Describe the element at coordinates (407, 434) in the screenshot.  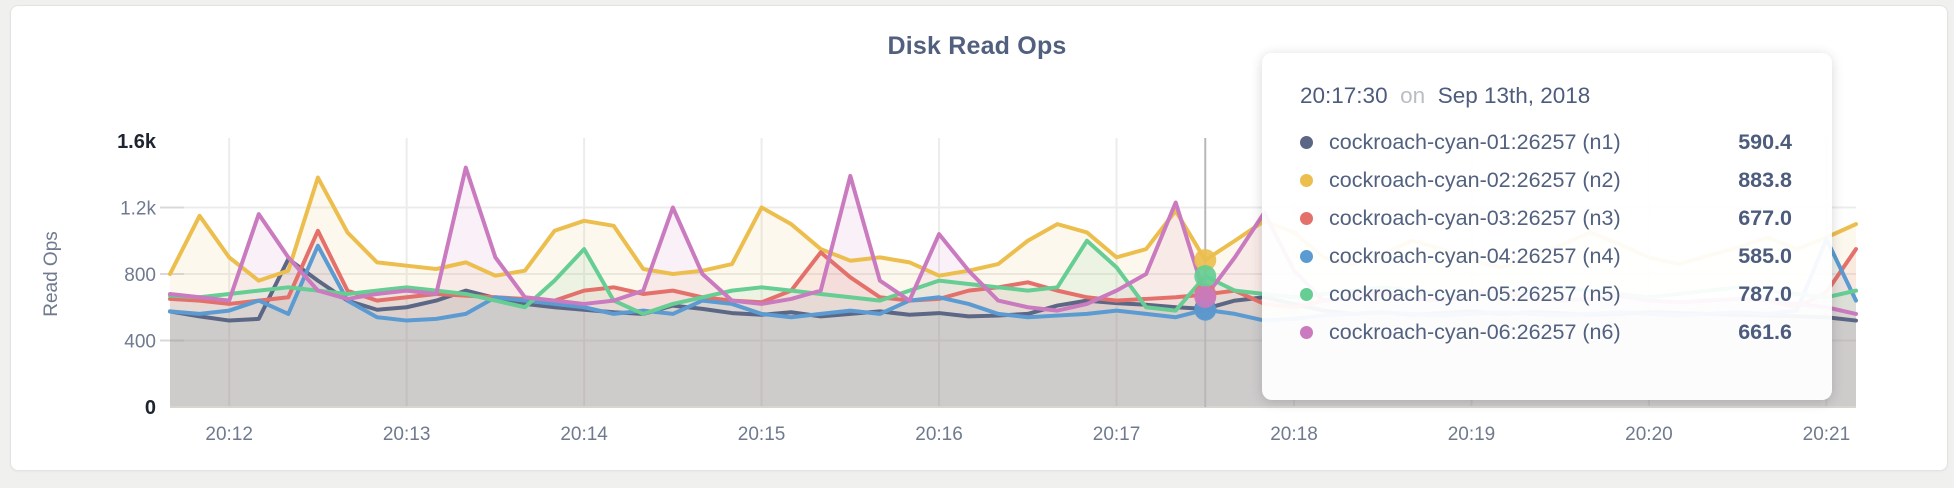
I see `x-tick-label: 20:13` at that location.